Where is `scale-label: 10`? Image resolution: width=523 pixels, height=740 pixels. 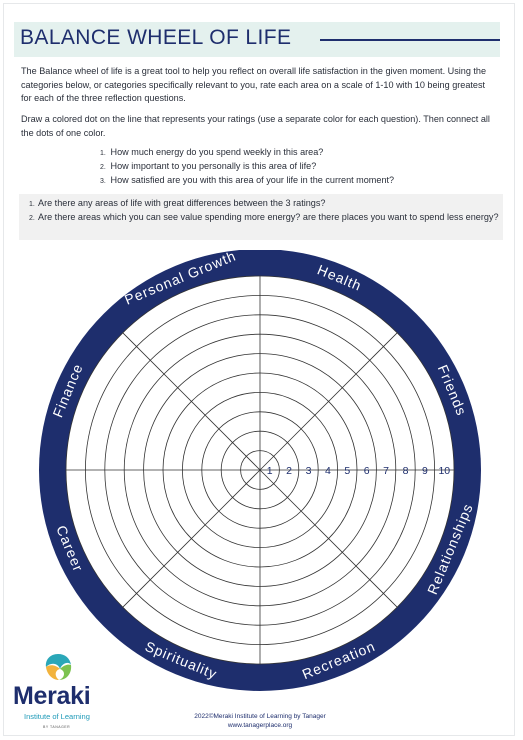 scale-label: 10 is located at coordinates (444, 471).